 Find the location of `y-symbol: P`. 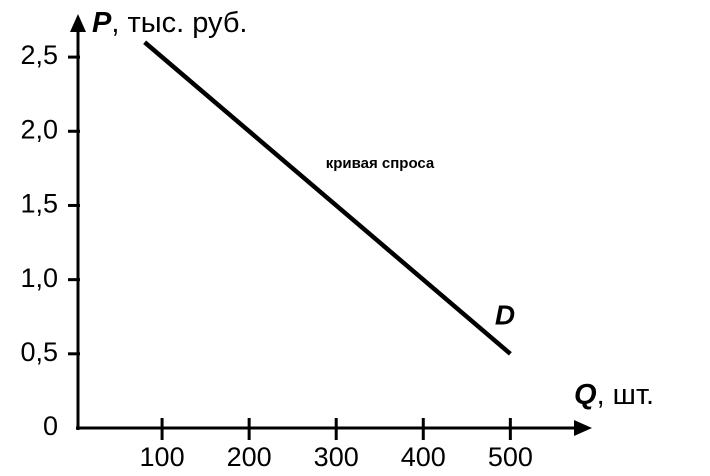

y-symbol: P is located at coordinates (102, 23).